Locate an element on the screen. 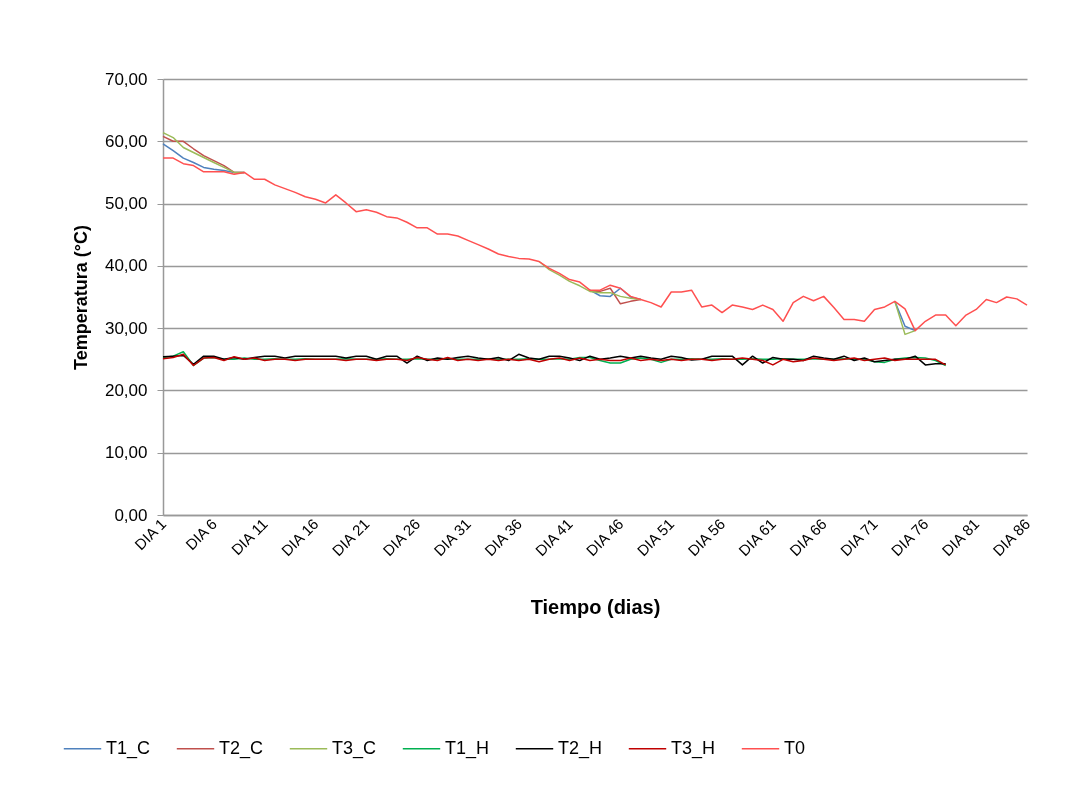 This screenshot has height=787, width=1089. x-tick-label: DIA 76 is located at coordinates (909, 537).